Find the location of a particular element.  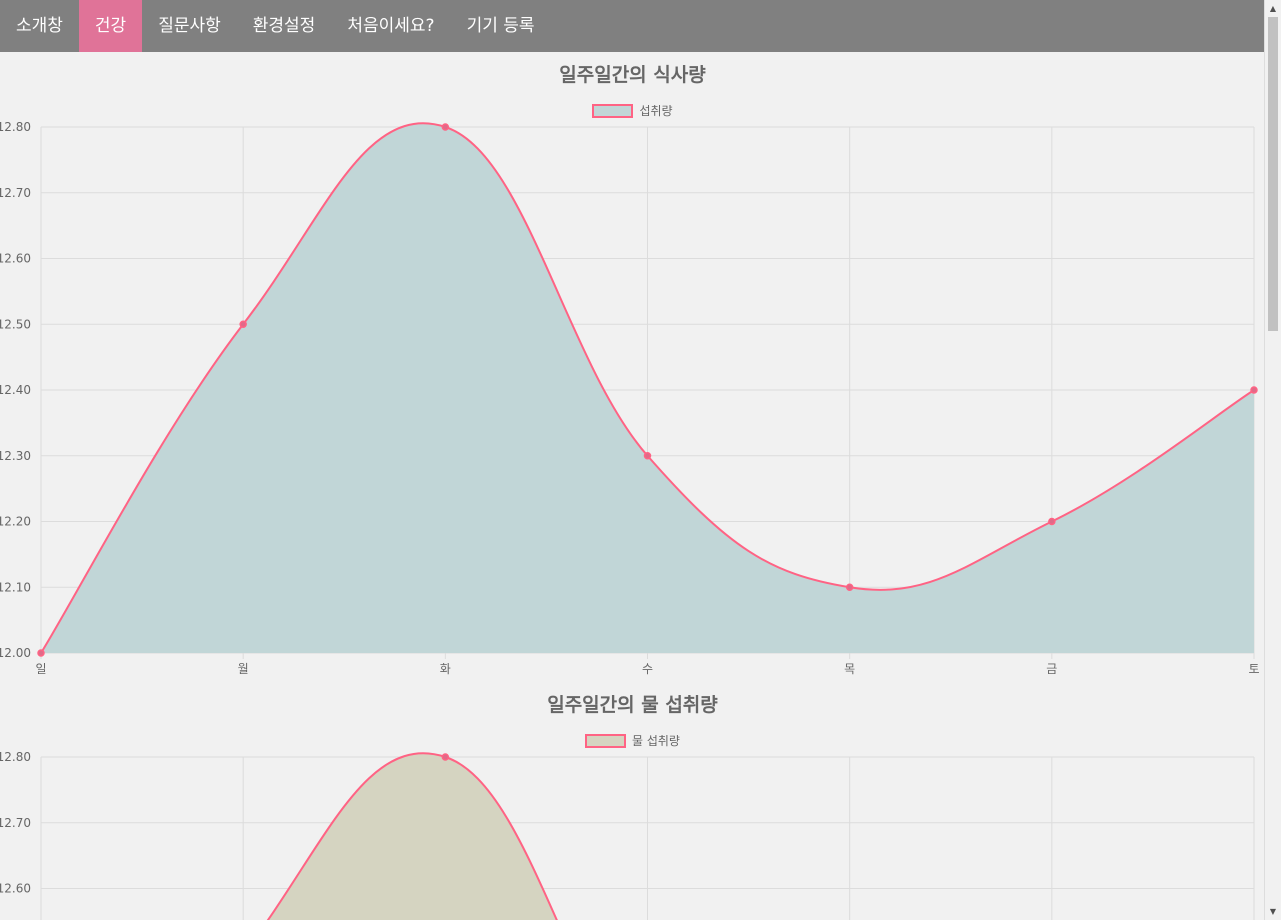

x-tick-label: 화 is located at coordinates (445, 669).